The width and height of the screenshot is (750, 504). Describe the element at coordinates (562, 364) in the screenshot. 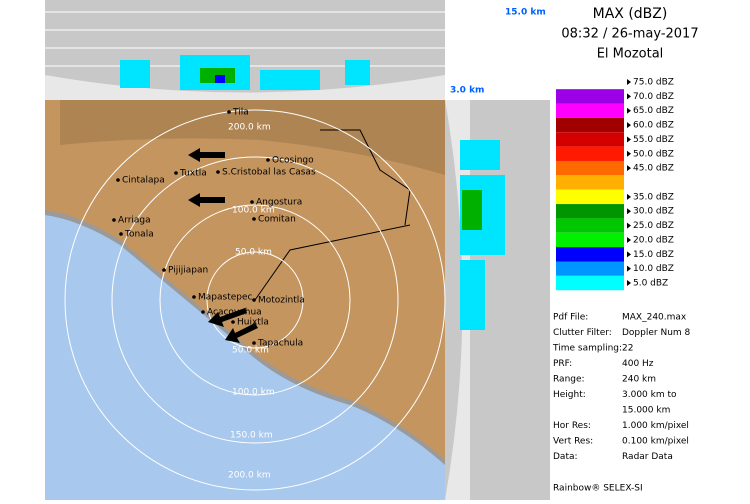

I see `info-key: PRF:` at that location.